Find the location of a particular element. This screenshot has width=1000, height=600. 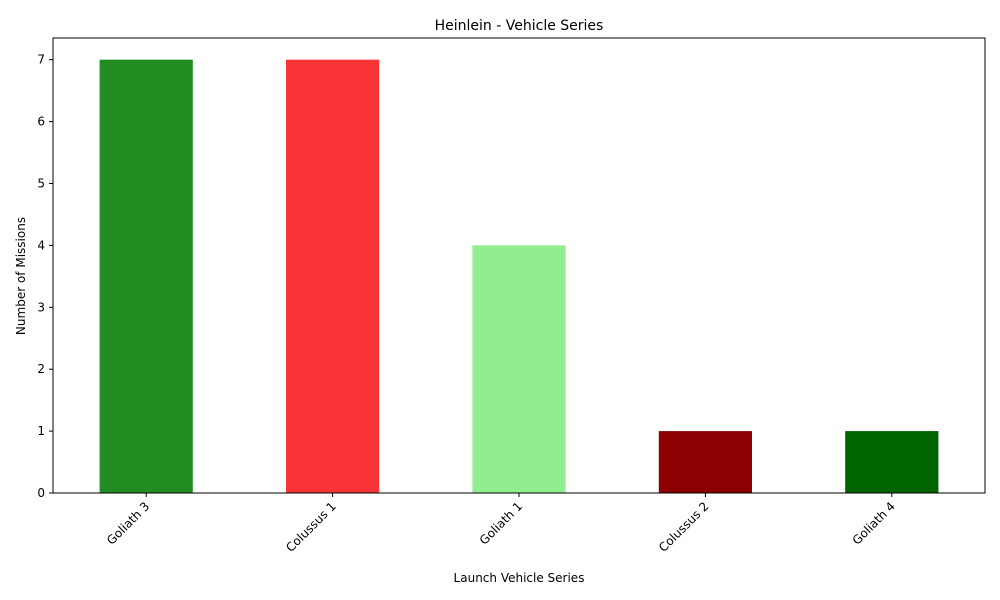

x-tick-label: Goliath 1 is located at coordinates (501, 523).